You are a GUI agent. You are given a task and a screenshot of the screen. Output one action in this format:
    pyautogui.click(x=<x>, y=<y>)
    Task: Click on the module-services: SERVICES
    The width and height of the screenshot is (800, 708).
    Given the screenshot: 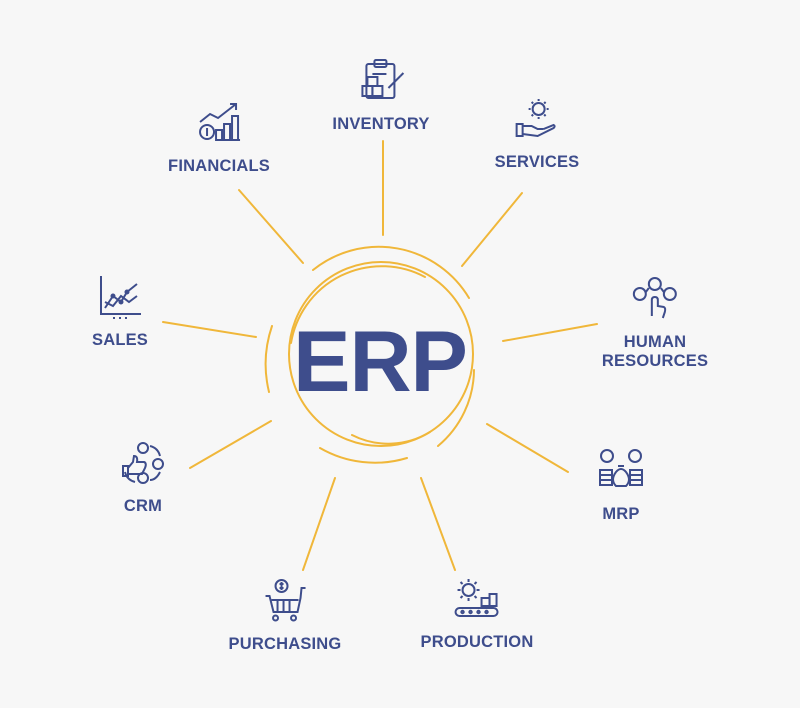 What is the action you would take?
    pyautogui.click(x=537, y=134)
    